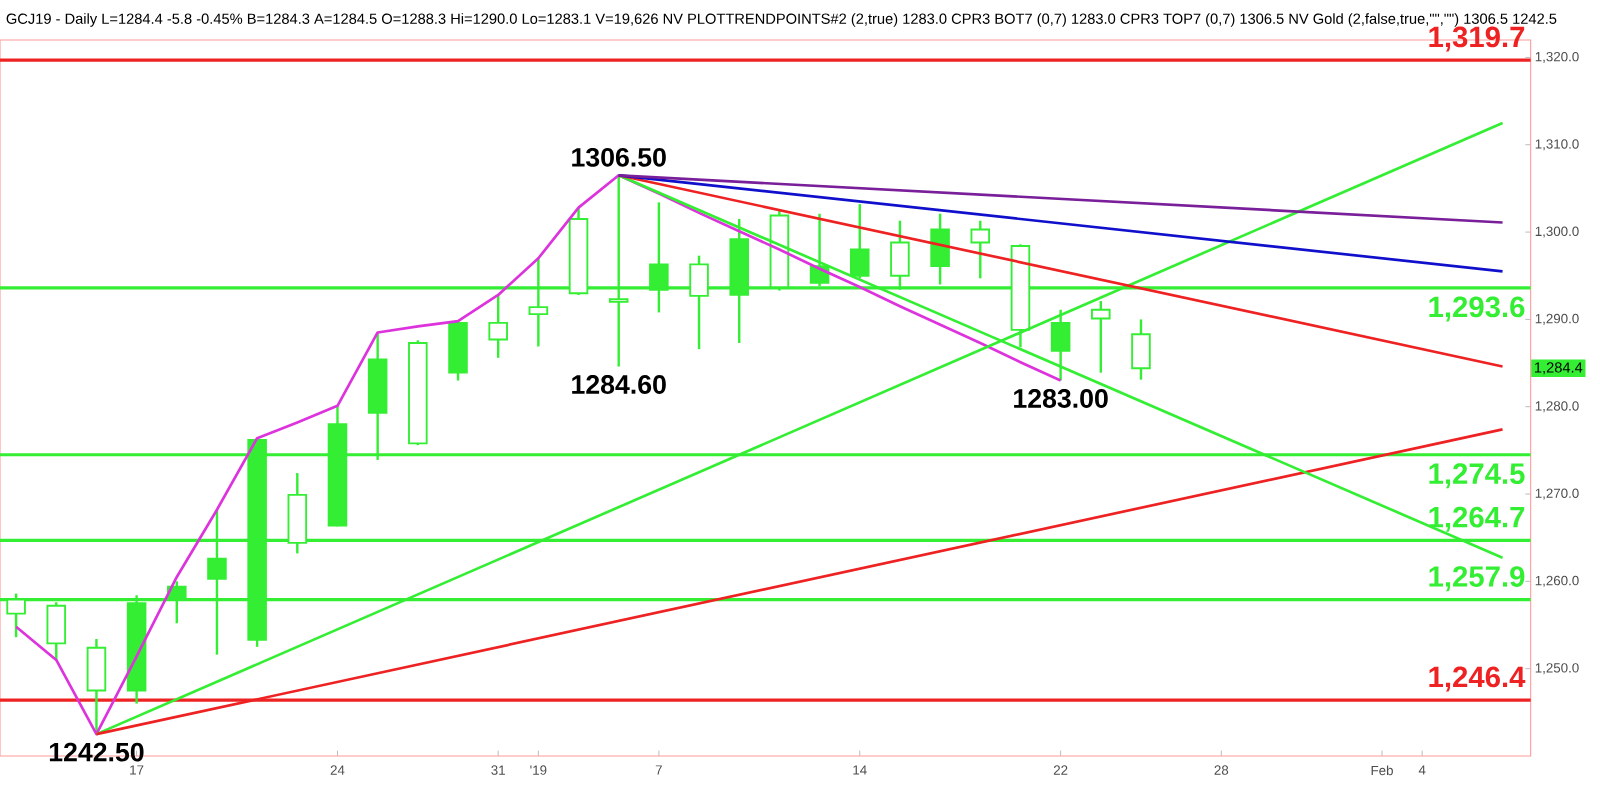  What do you see at coordinates (1477, 476) in the screenshot?
I see `ref-line-label: 1,274.5` at bounding box center [1477, 476].